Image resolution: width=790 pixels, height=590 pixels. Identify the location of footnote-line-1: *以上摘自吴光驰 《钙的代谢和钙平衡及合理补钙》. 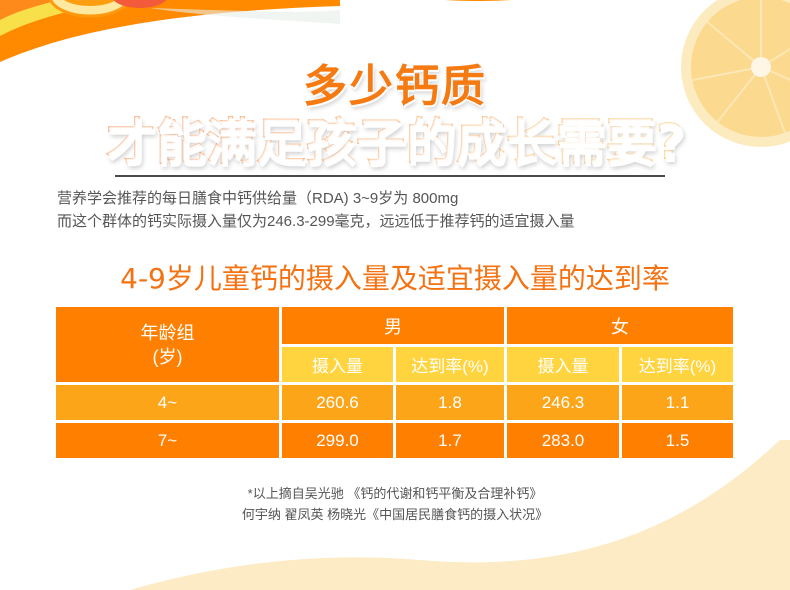
(395, 493).